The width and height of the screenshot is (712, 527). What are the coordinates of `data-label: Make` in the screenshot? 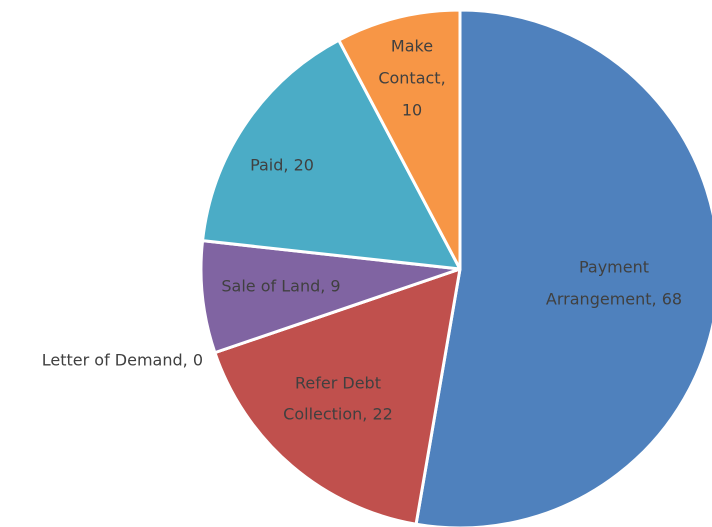 It's located at (412, 46).